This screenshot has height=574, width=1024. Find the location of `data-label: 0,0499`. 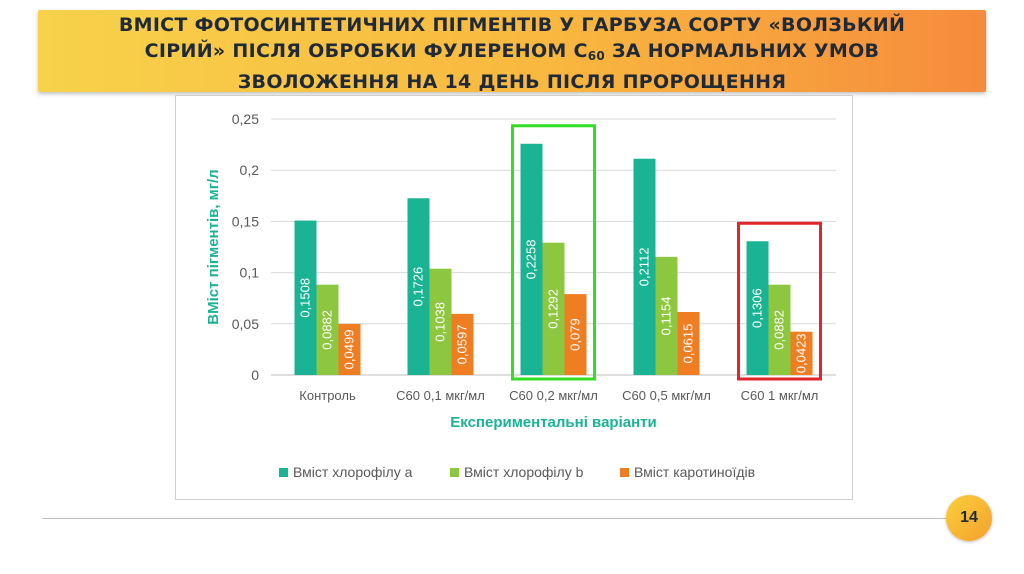

data-label: 0,0499 is located at coordinates (349, 350).